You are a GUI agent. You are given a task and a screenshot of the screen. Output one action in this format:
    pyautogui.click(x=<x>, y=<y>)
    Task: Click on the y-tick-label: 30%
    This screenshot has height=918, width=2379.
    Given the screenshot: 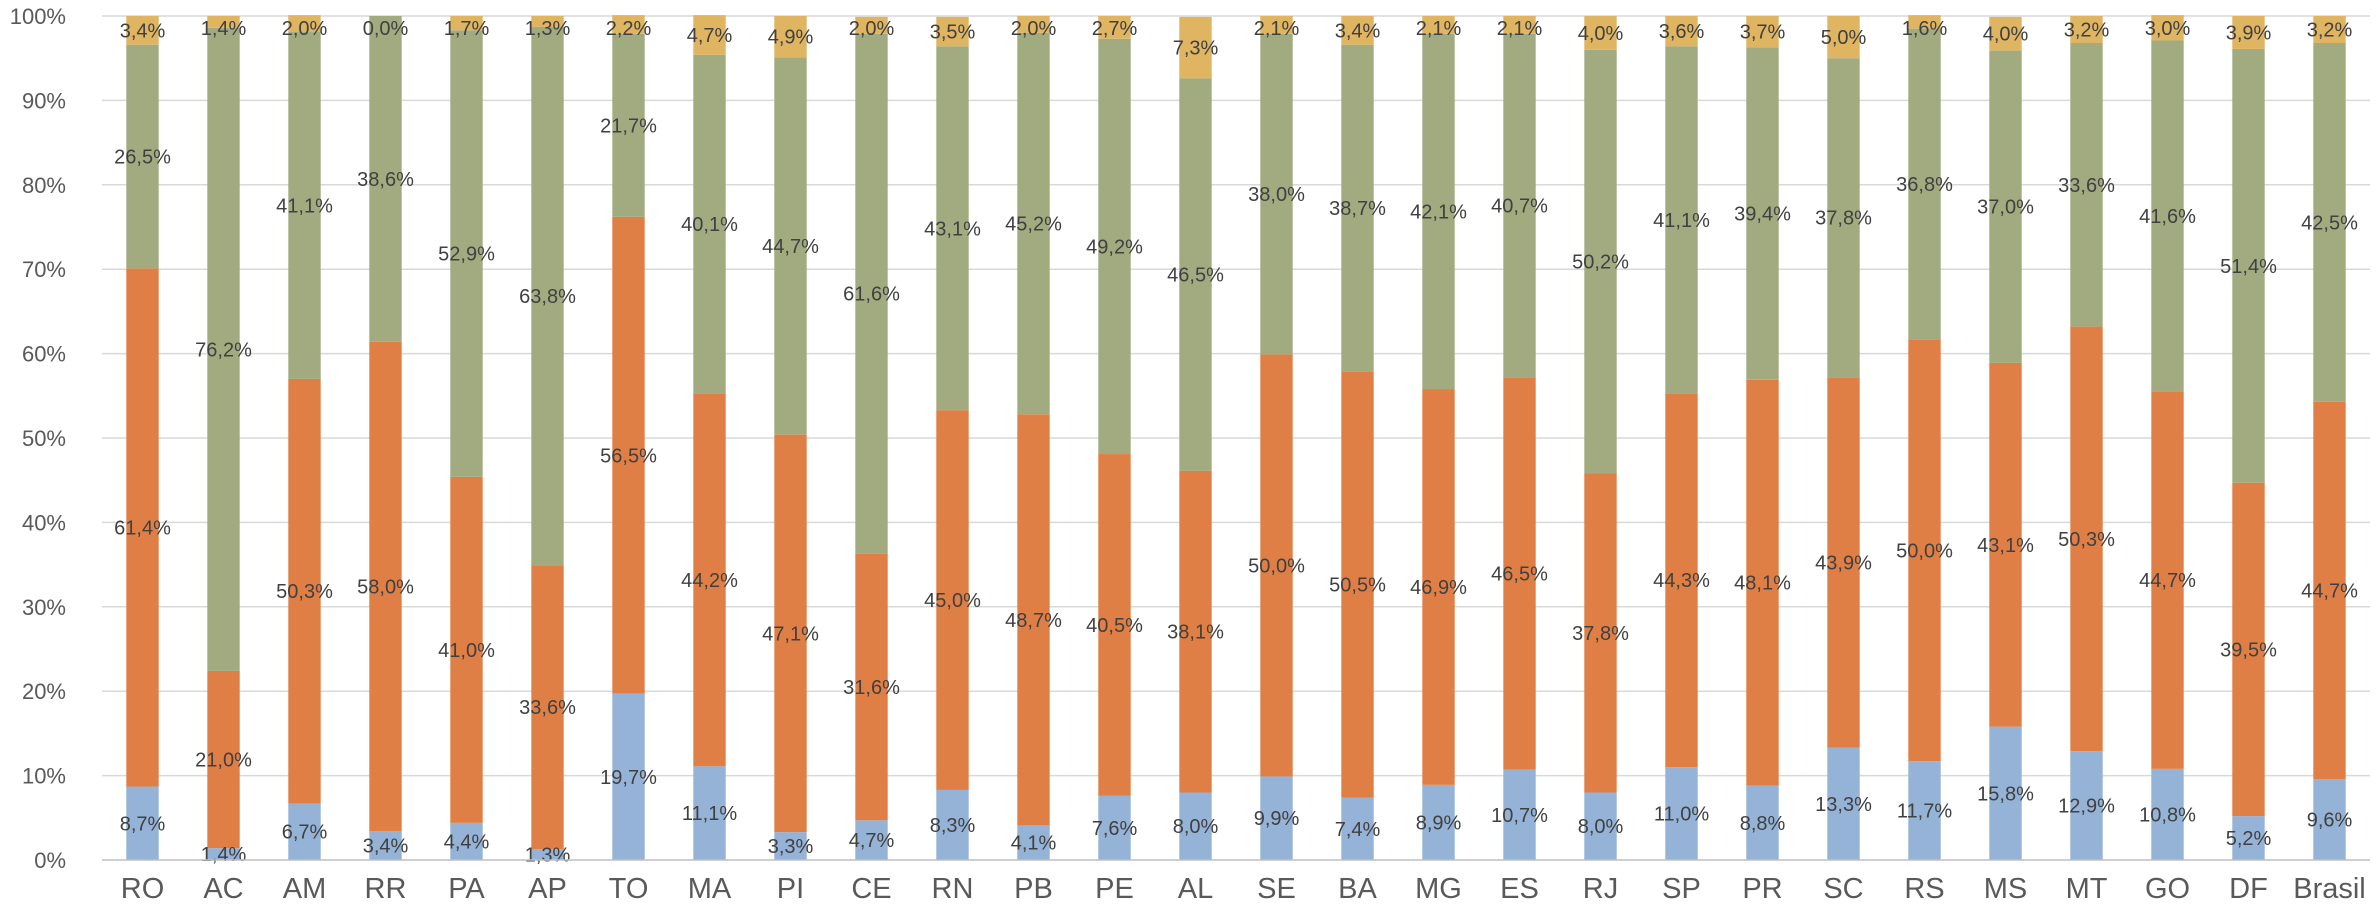 What is the action you would take?
    pyautogui.click(x=44, y=607)
    